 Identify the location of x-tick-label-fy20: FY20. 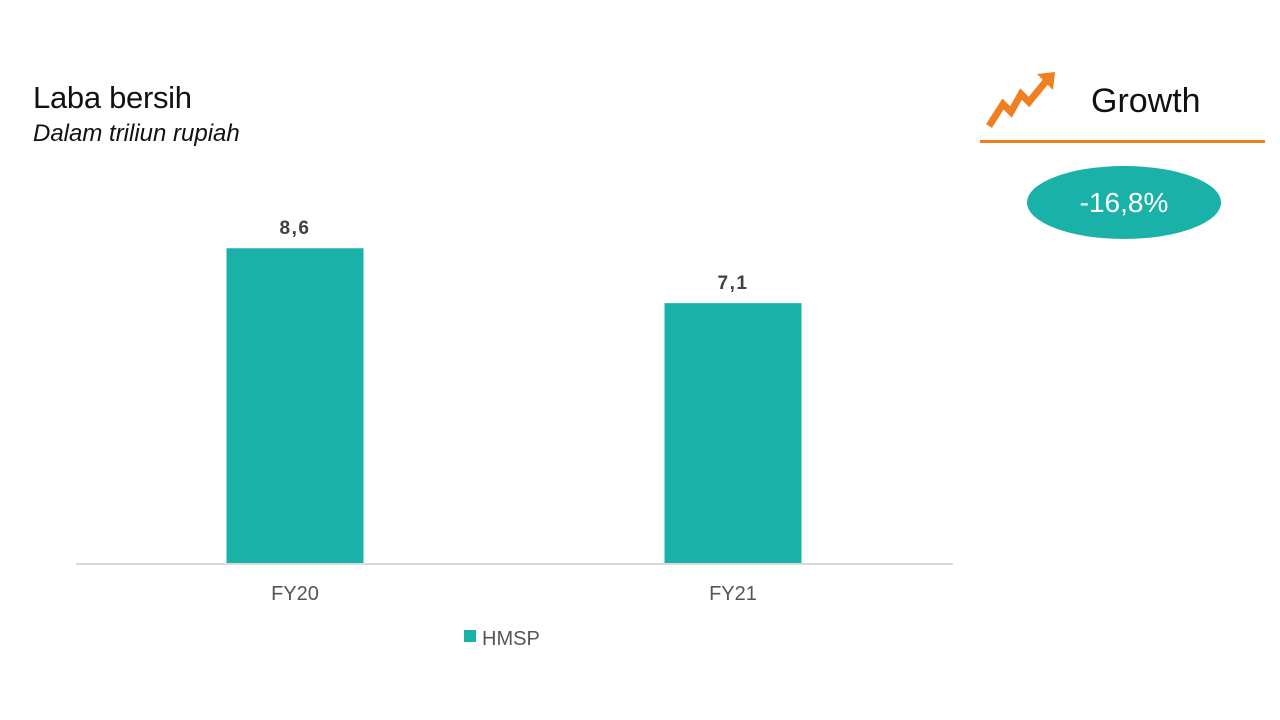
(295, 594).